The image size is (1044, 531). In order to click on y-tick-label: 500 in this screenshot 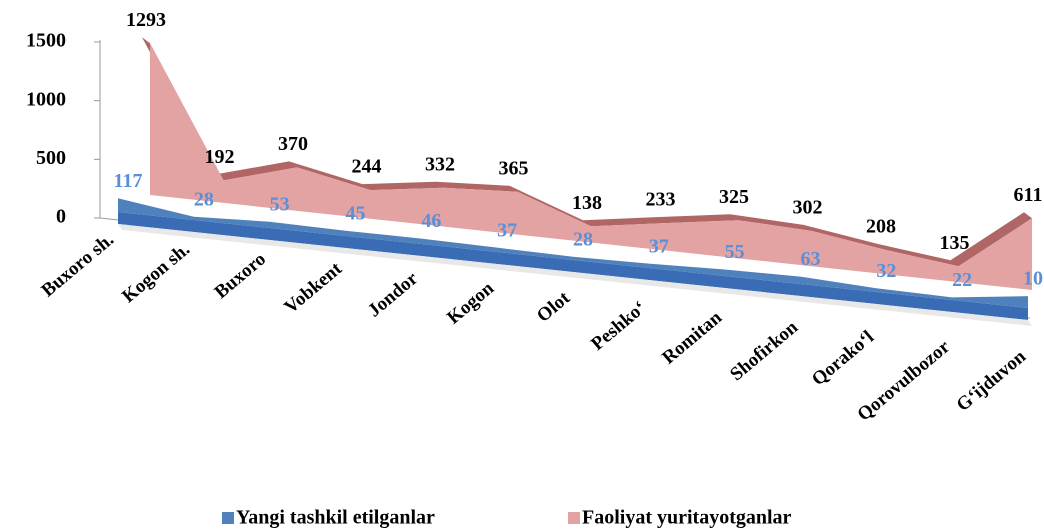, I will do `click(51, 158)`.